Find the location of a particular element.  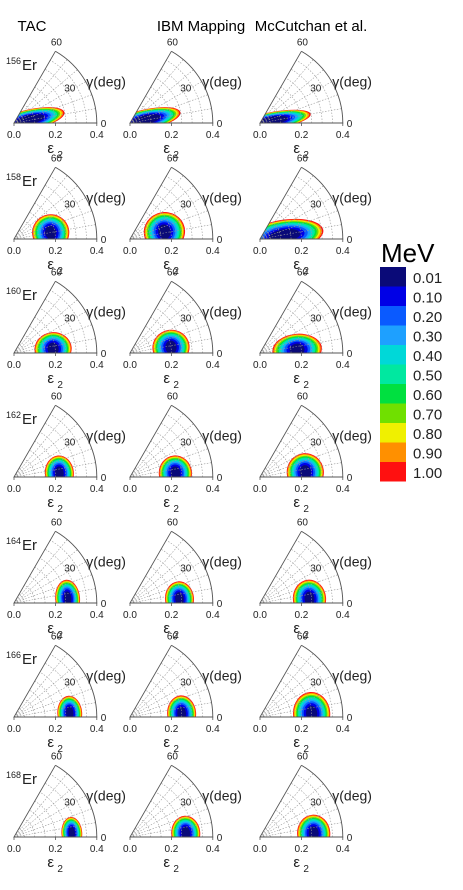

nucleus-element: Er is located at coordinates (29, 295).